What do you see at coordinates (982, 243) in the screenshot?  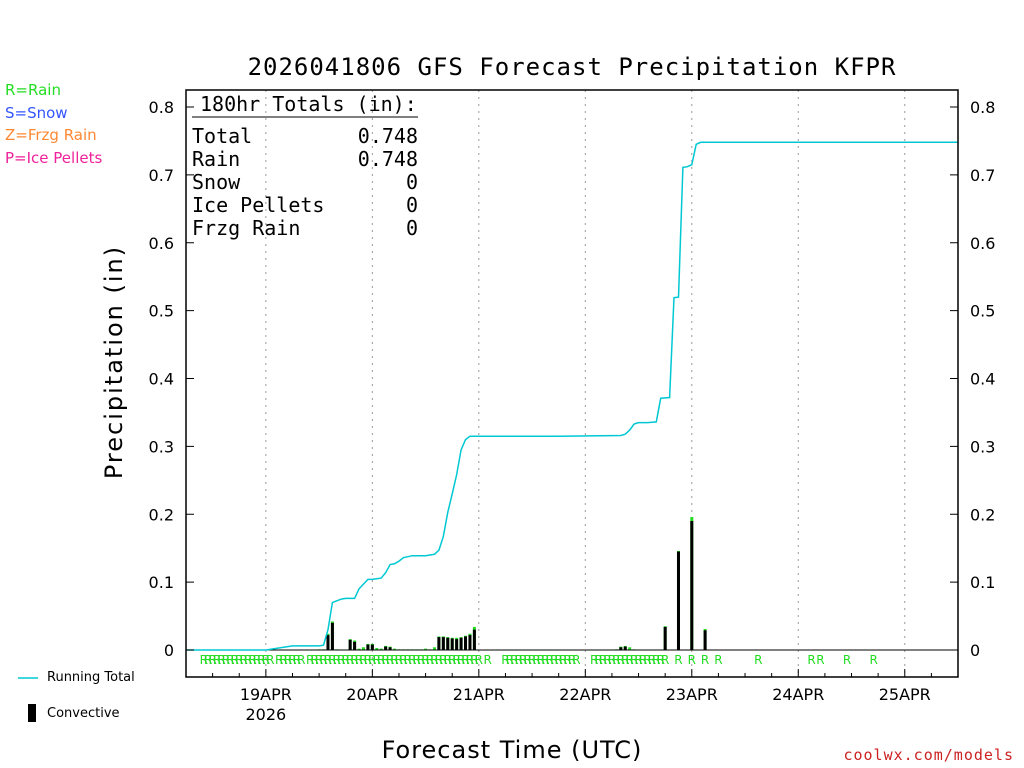 I see `y-tick-label-right: 0.6` at bounding box center [982, 243].